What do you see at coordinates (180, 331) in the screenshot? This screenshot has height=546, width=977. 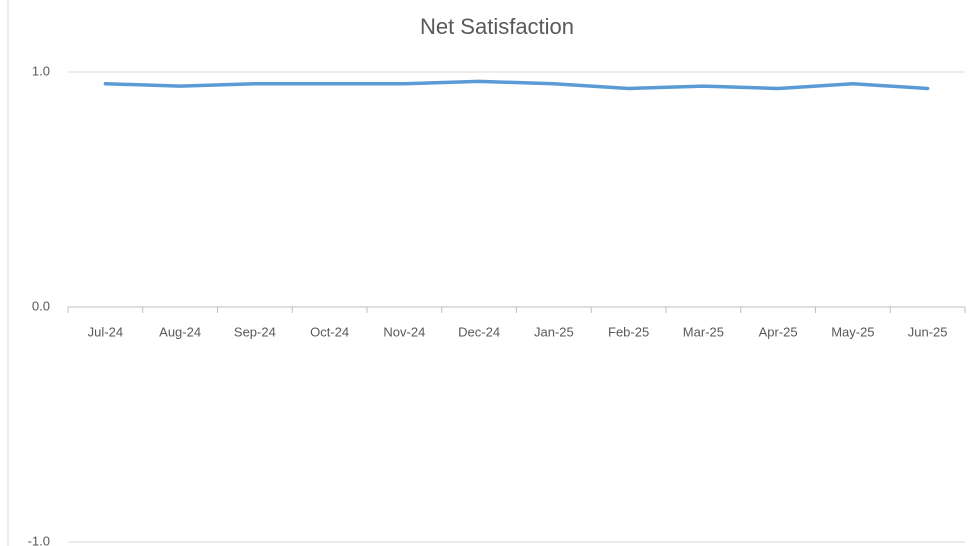 I see `x-tick-label: Aug-24` at bounding box center [180, 331].